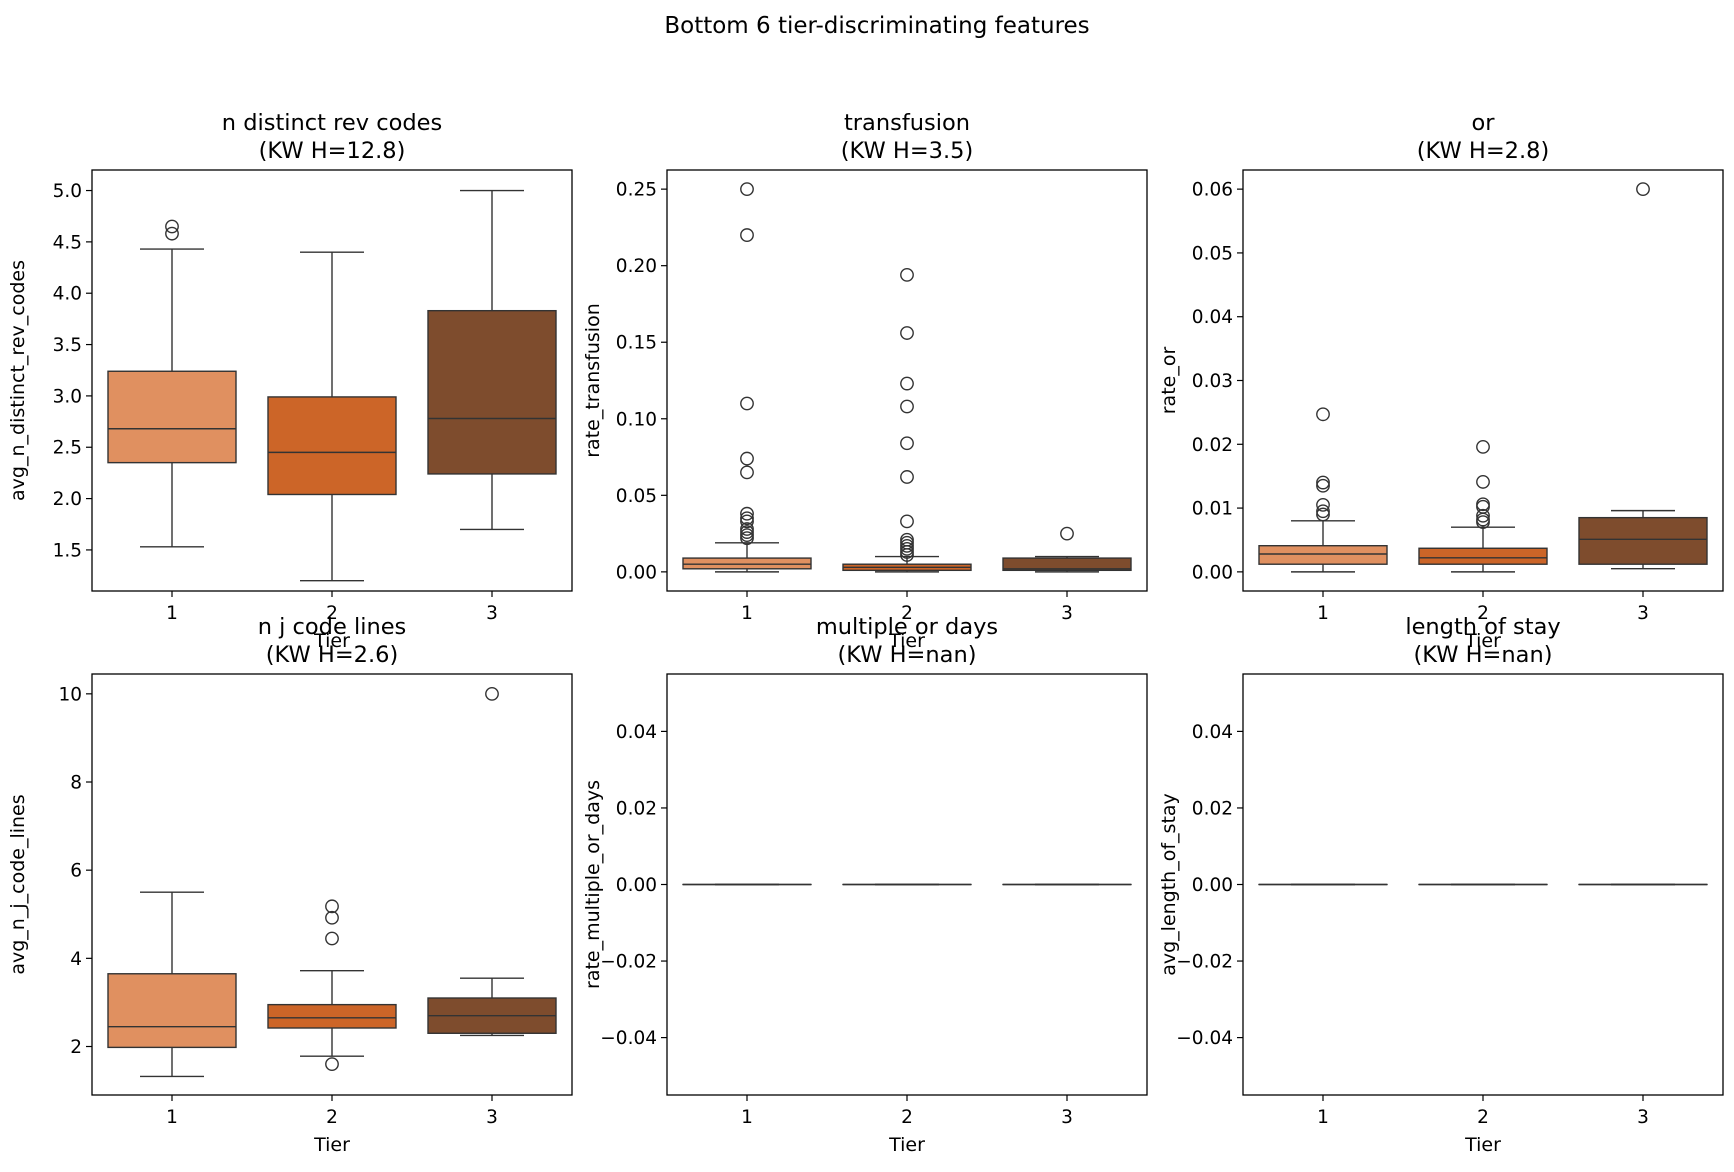 This screenshot has height=1172, width=1734. I want to click on y-tick-label: 4.0, so click(67, 294).